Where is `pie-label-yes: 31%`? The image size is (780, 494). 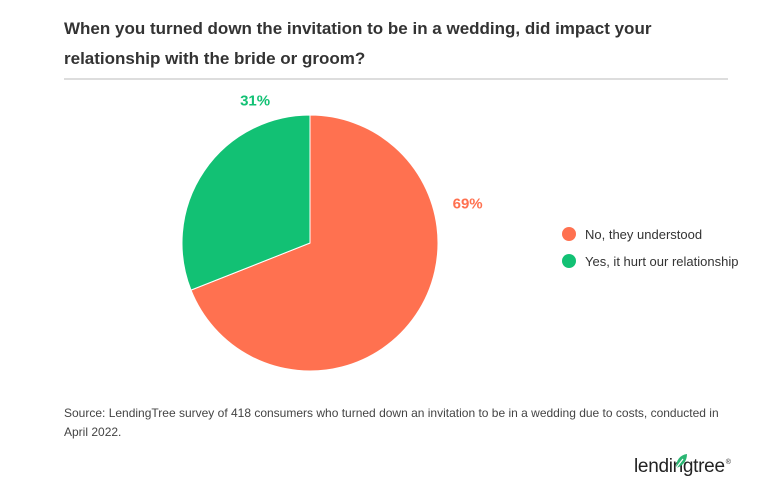 pie-label-yes: 31% is located at coordinates (255, 100).